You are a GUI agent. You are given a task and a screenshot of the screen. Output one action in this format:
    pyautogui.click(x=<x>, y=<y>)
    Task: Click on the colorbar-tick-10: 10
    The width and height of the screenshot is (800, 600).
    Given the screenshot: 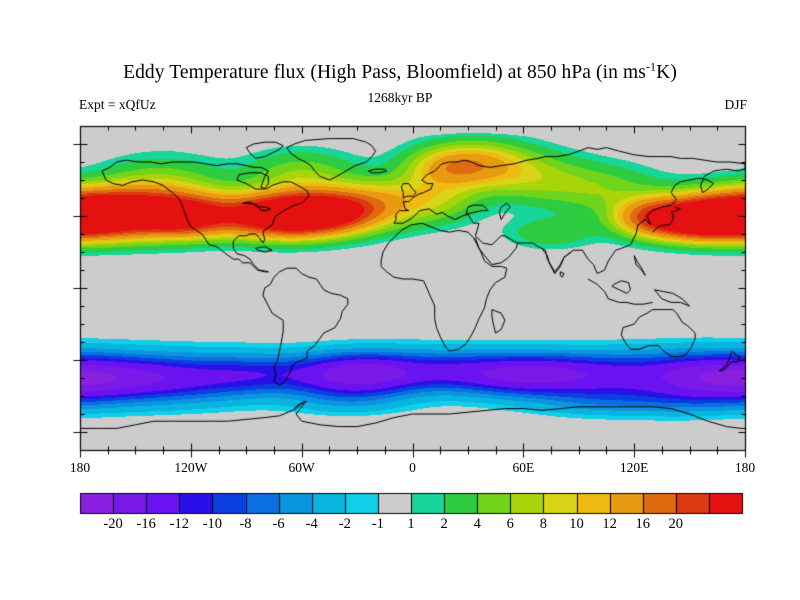 What is the action you would take?
    pyautogui.click(x=576, y=524)
    